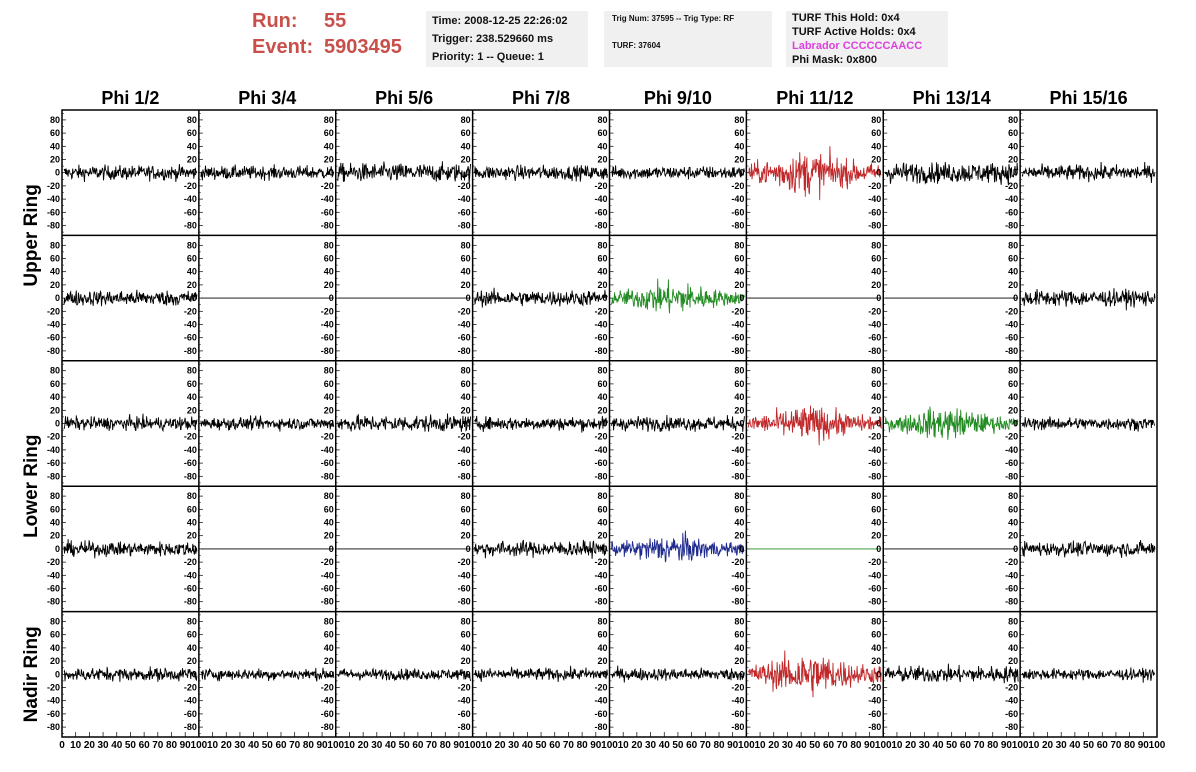 This screenshot has width=1196, height=772. I want to click on column-title: Phi 7/8, so click(541, 98).